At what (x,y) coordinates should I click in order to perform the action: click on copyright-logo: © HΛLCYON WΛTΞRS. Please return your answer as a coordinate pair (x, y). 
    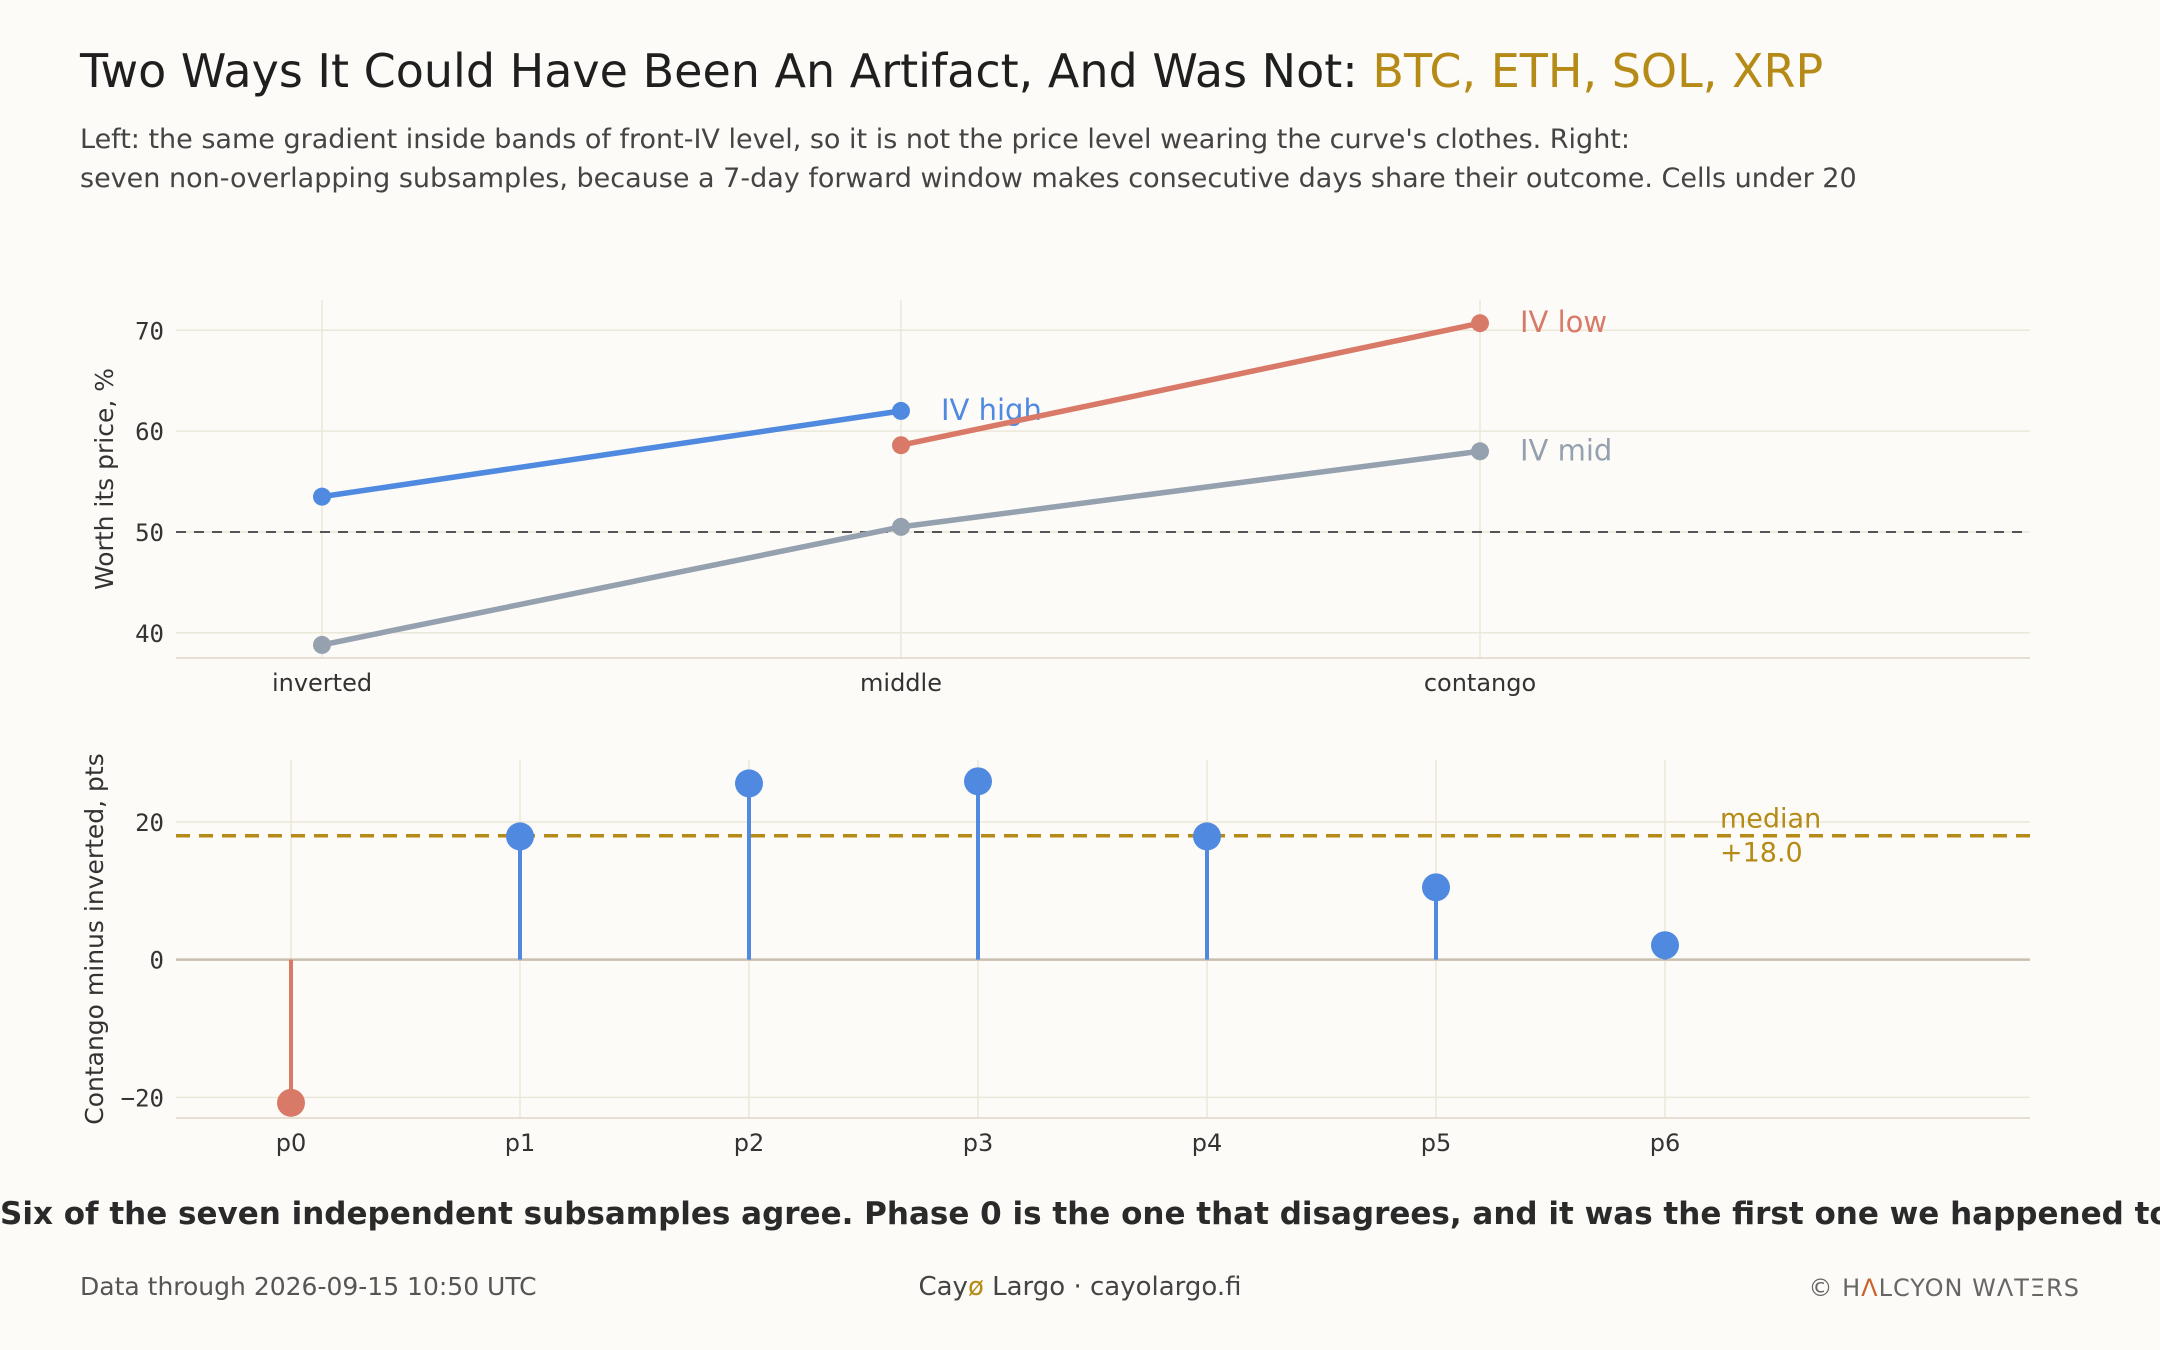
    Looking at the image, I should click on (1944, 1288).